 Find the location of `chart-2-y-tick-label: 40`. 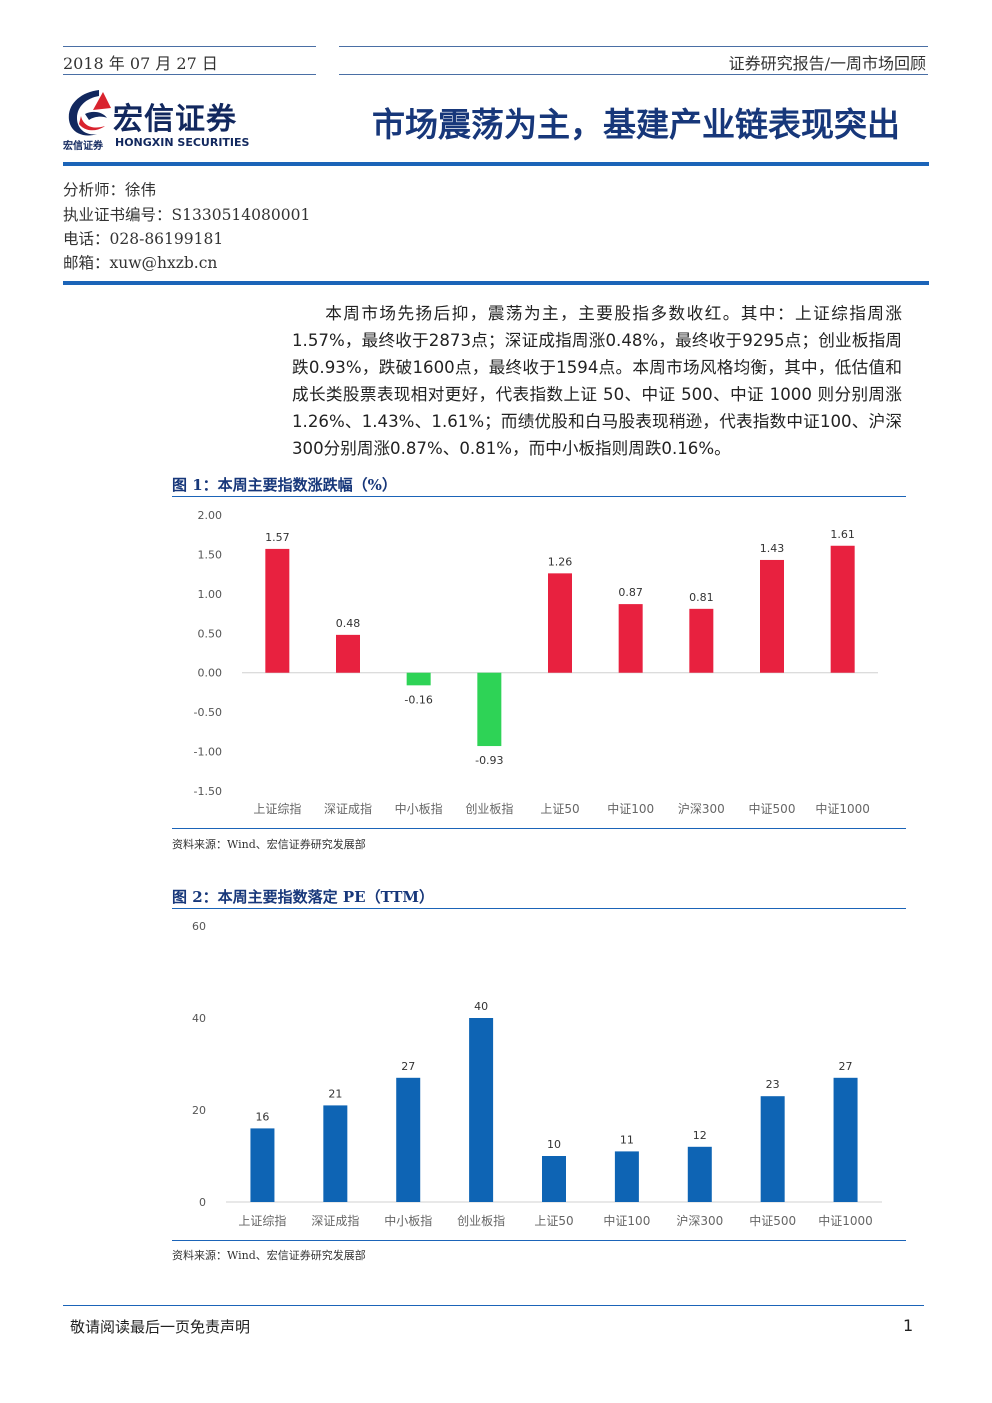

chart-2-y-tick-label: 40 is located at coordinates (199, 1018).